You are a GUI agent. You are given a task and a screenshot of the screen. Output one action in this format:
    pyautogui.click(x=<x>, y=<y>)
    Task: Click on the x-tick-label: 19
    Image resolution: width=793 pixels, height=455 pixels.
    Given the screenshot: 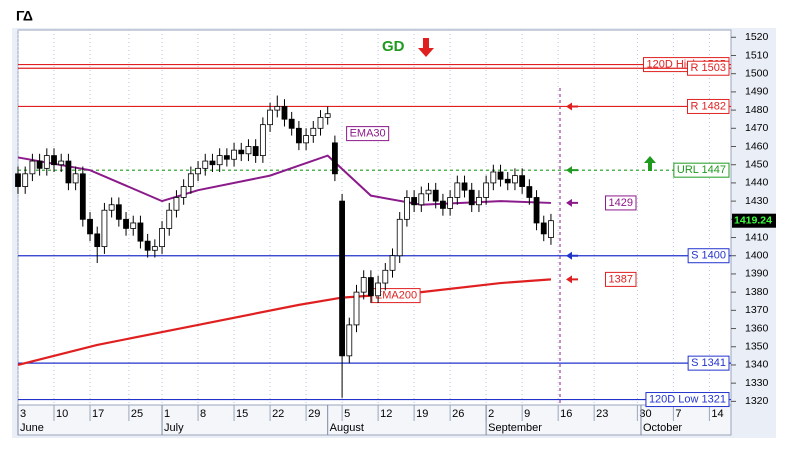 What is the action you would take?
    pyautogui.click(x=422, y=414)
    